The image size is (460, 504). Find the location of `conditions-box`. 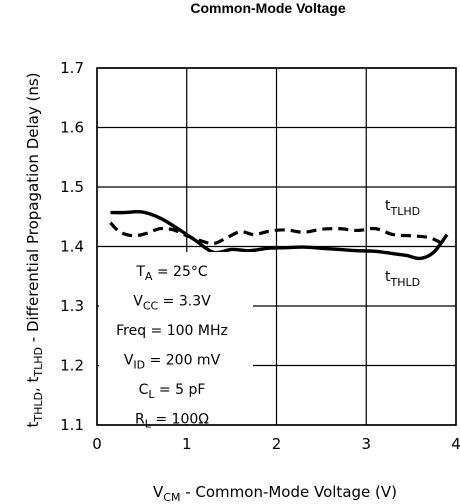

conditions-box is located at coordinates (176, 338).